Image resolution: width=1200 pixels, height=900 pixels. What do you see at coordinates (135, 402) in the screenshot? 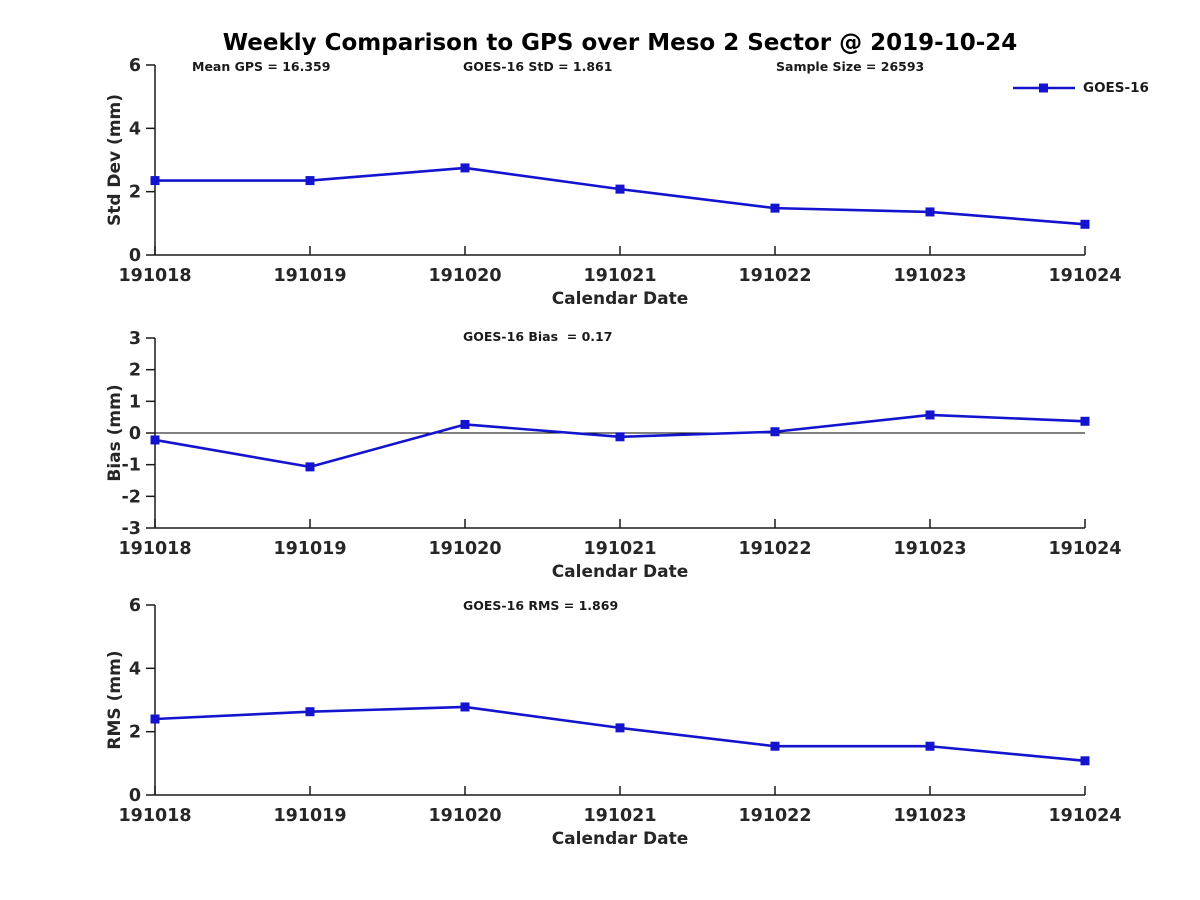
I see `y-tick-label: 1` at bounding box center [135, 402].